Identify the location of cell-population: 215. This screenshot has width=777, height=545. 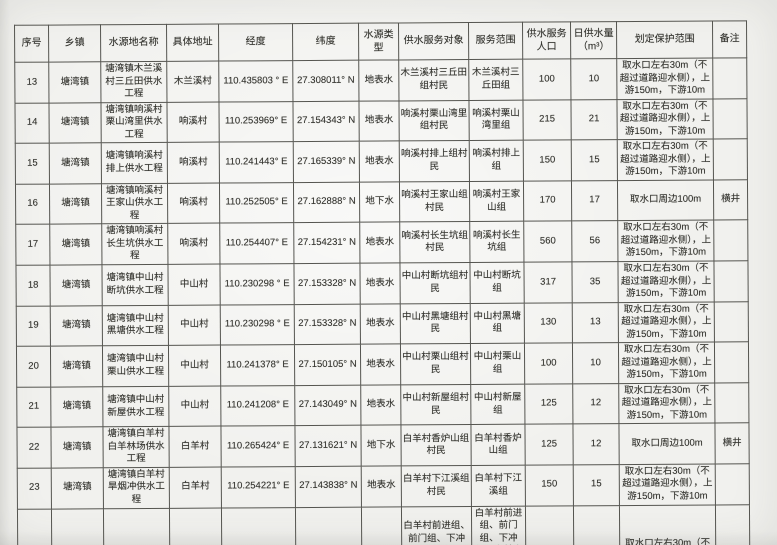
(547, 120).